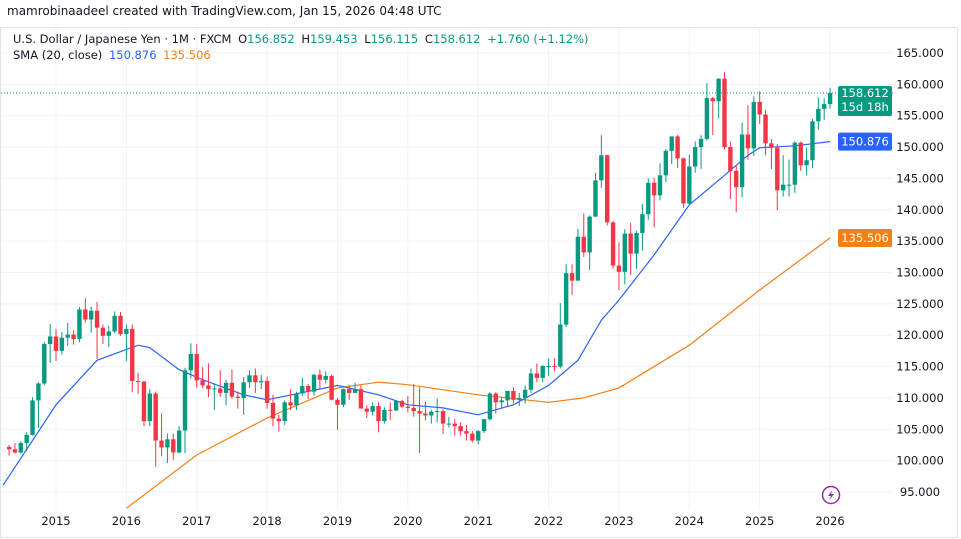  Describe the element at coordinates (196, 521) in the screenshot. I see `x-tick-label: 2017` at that location.